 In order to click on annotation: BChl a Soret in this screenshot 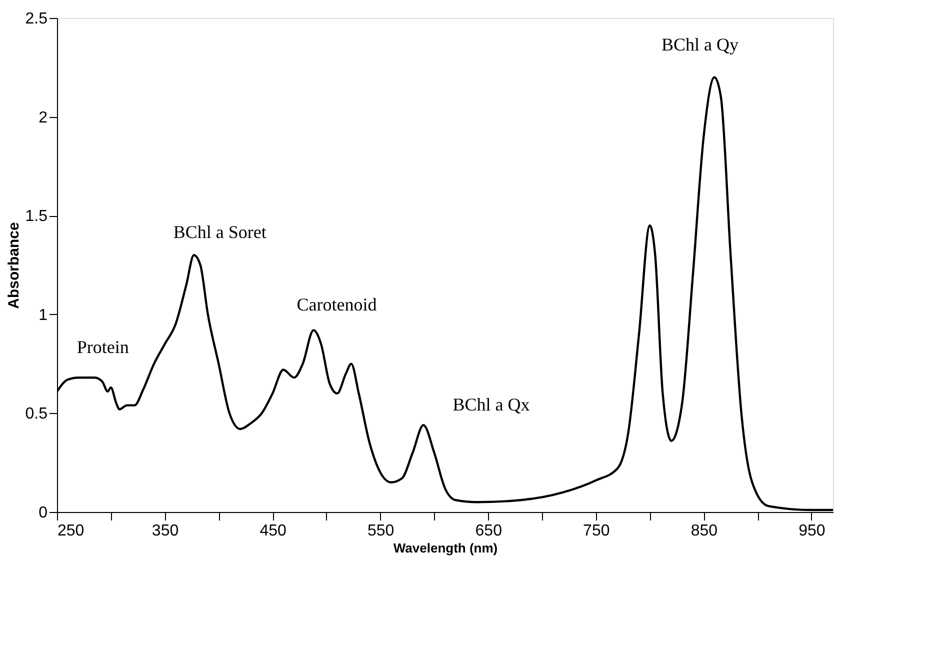, I will do `click(219, 232)`.